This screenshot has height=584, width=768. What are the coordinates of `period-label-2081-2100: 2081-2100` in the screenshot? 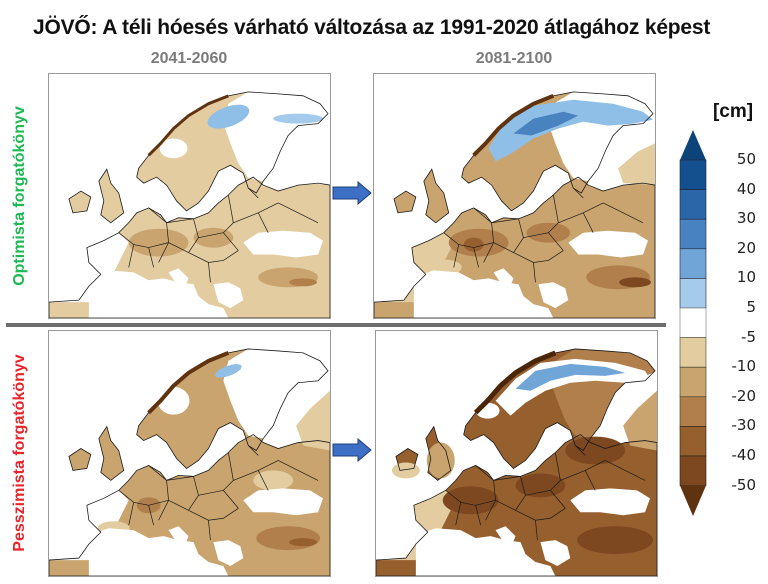 It's located at (514, 58).